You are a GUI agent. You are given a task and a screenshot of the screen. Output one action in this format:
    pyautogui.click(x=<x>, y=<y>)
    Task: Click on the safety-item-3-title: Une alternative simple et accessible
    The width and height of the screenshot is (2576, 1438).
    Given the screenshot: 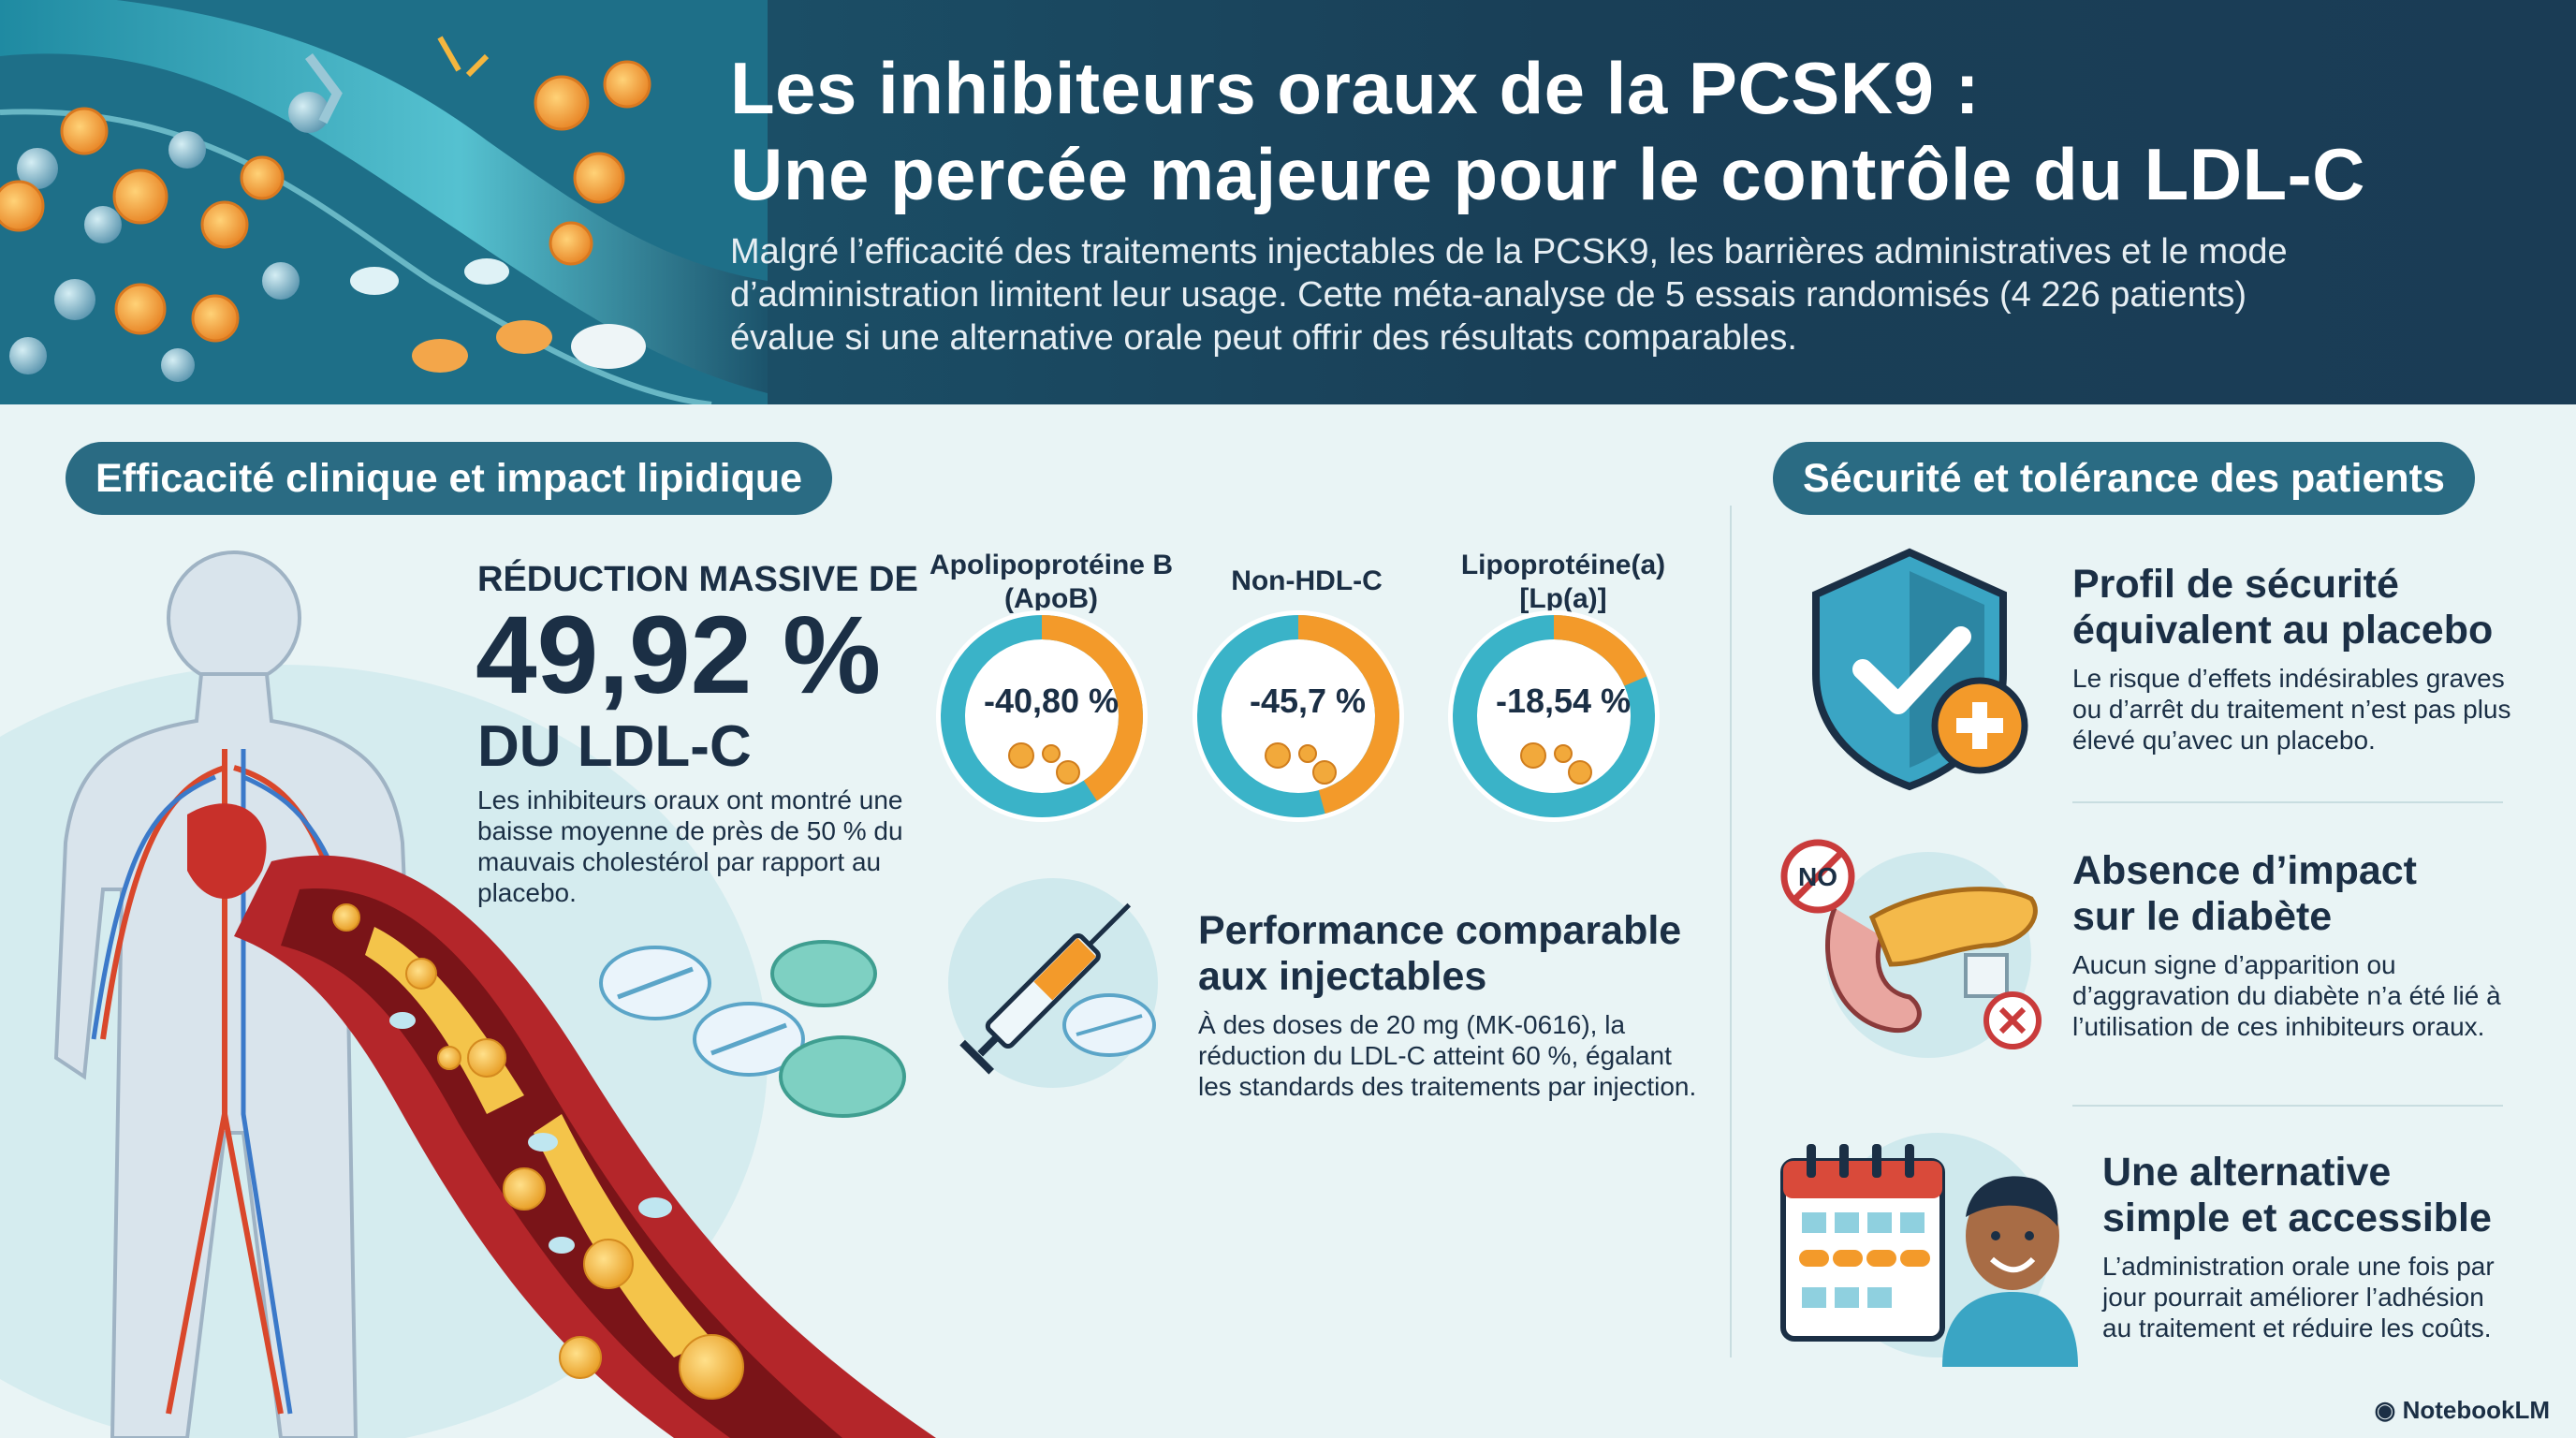 What is the action you would take?
    pyautogui.click(x=2297, y=1195)
    